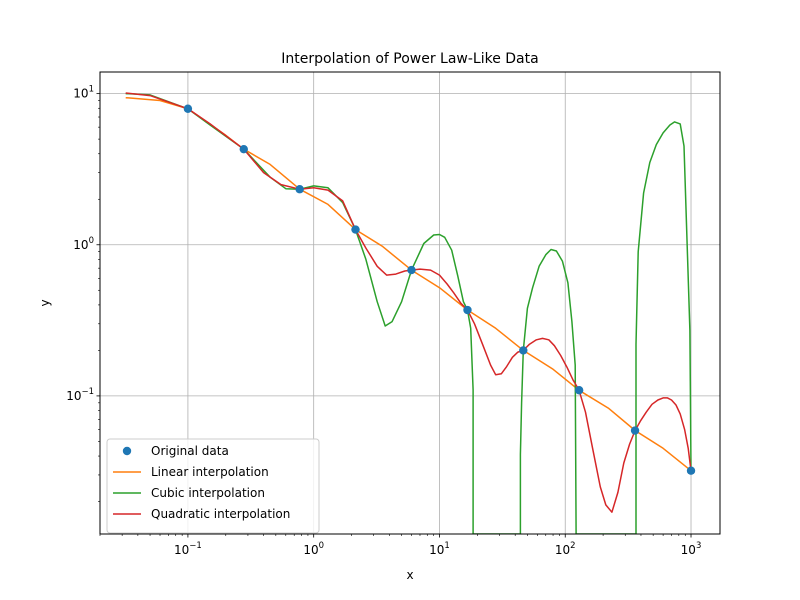 The image size is (800, 600). What do you see at coordinates (91, 90) in the screenshot?
I see `y-tick-exponent: 1` at bounding box center [91, 90].